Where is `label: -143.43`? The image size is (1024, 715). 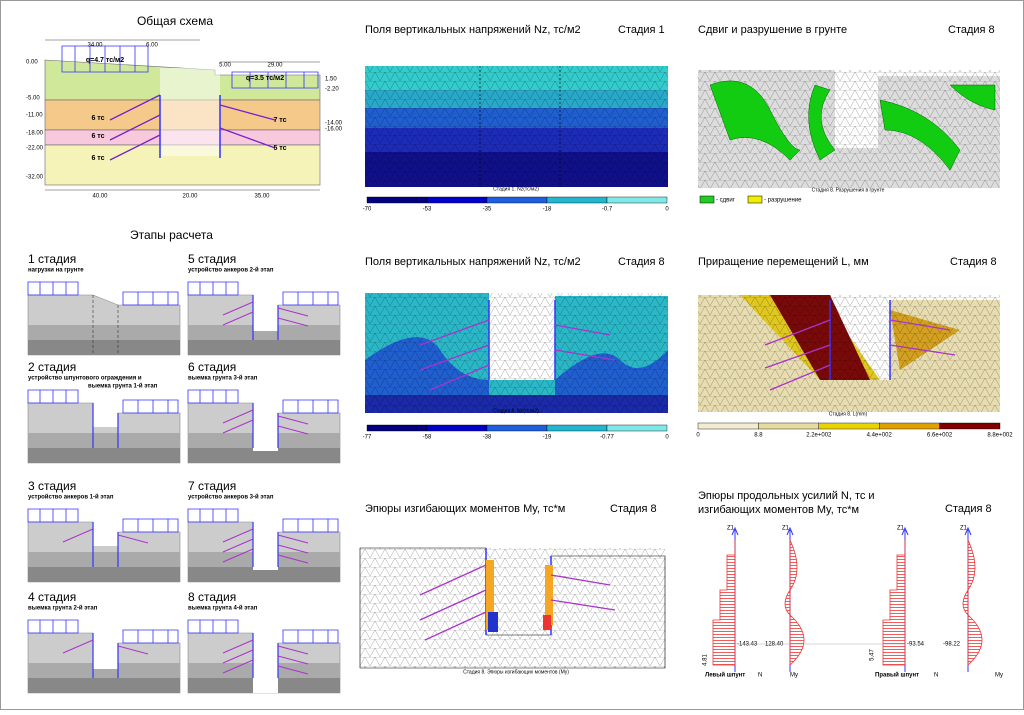
label: -143.43 is located at coordinates (747, 645).